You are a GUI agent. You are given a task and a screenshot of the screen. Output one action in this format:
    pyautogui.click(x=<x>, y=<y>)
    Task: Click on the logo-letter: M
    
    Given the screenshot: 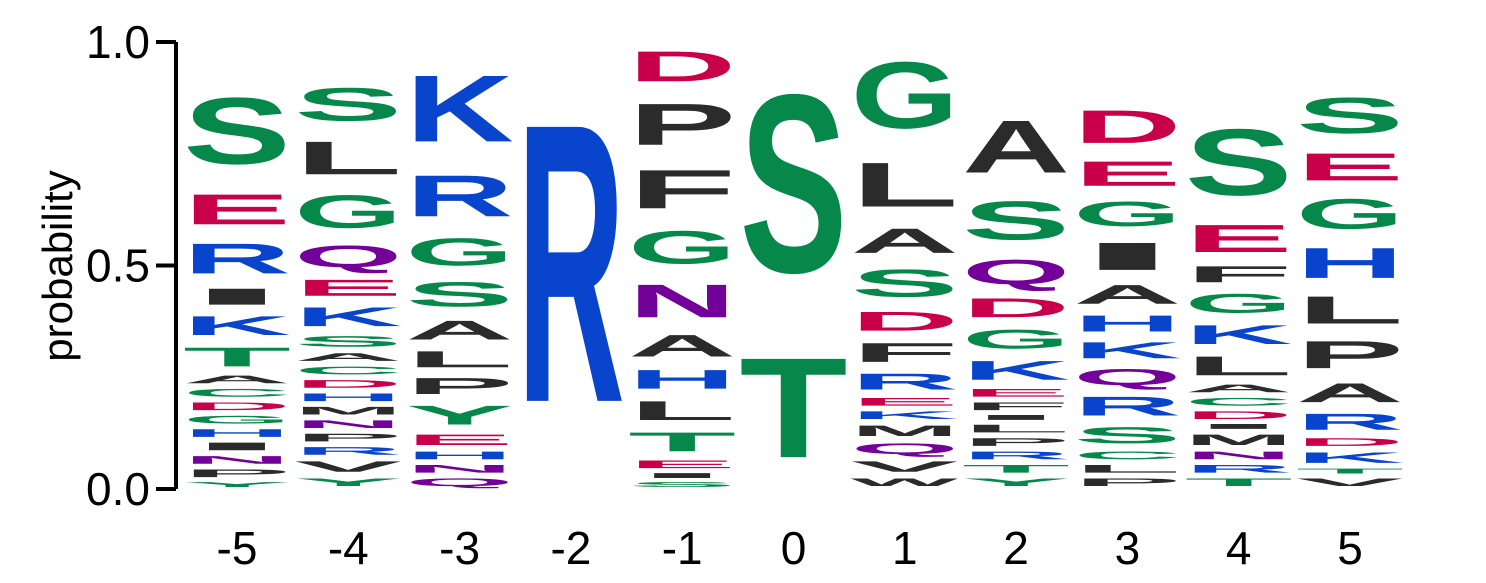 What is the action you would take?
    pyautogui.click(x=348, y=411)
    